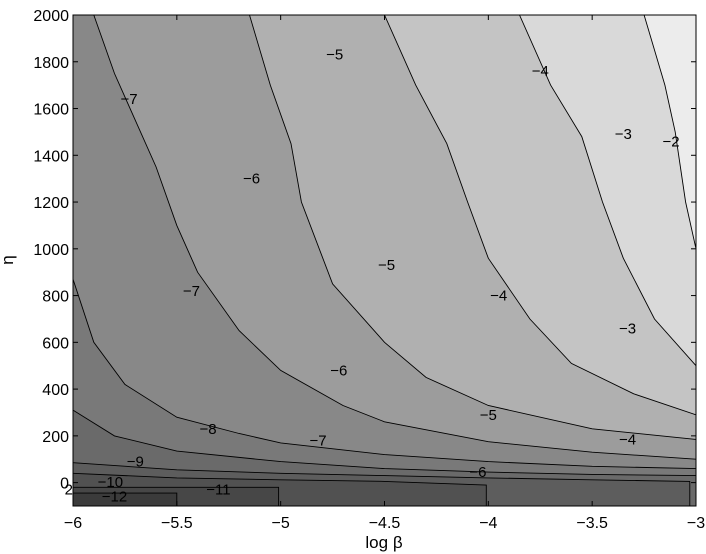 The width and height of the screenshot is (706, 554). Describe the element at coordinates (55, 343) in the screenshot. I see `y-tick-label: 600` at that location.